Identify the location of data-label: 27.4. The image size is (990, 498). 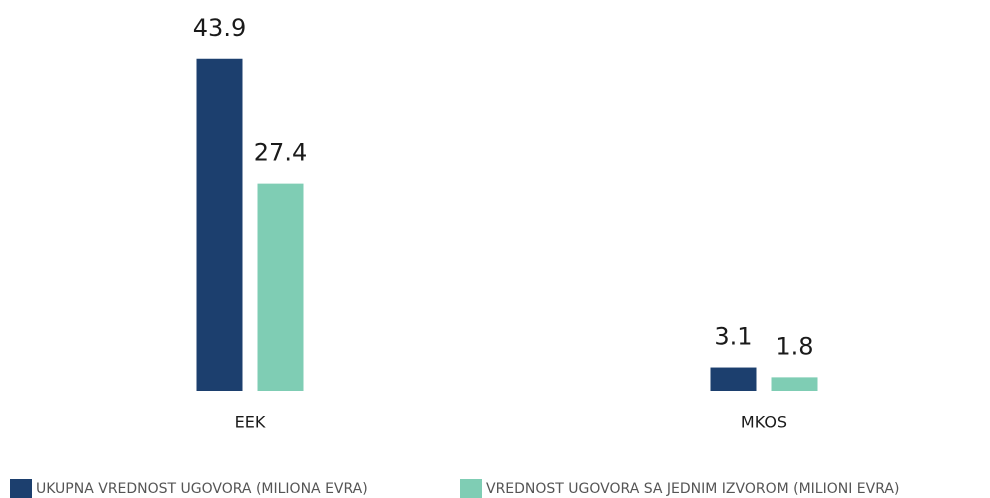
(280, 153).